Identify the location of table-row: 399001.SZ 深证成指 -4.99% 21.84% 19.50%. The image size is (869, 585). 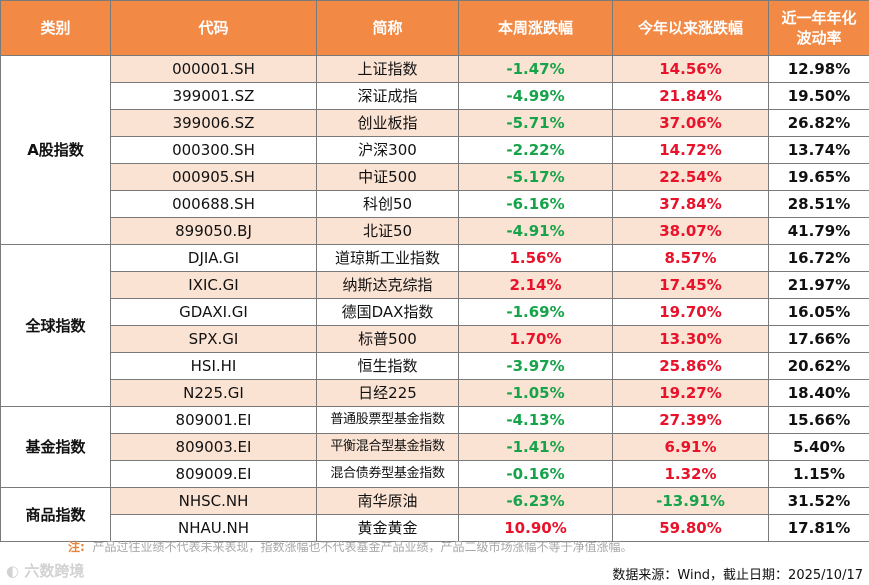
(435, 96).